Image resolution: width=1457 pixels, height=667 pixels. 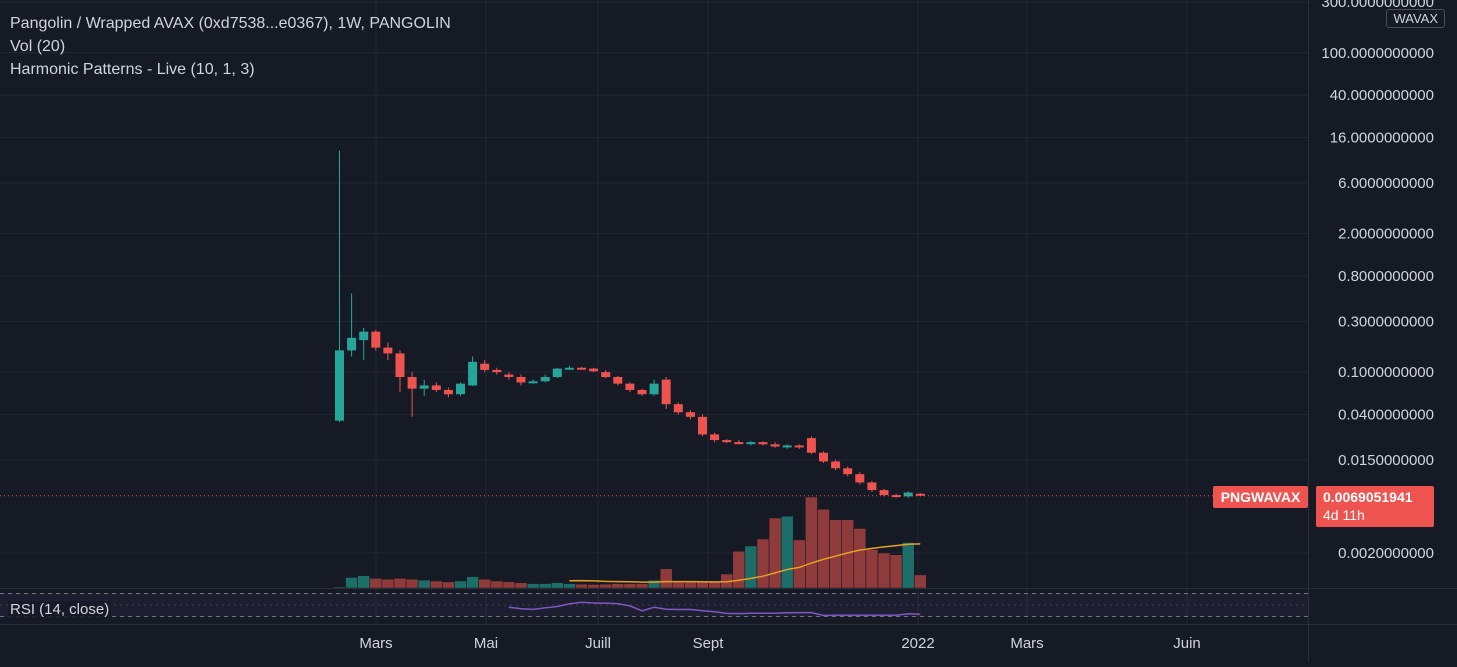 What do you see at coordinates (1386, 415) in the screenshot?
I see `y-tick-label: 0.0400000000` at bounding box center [1386, 415].